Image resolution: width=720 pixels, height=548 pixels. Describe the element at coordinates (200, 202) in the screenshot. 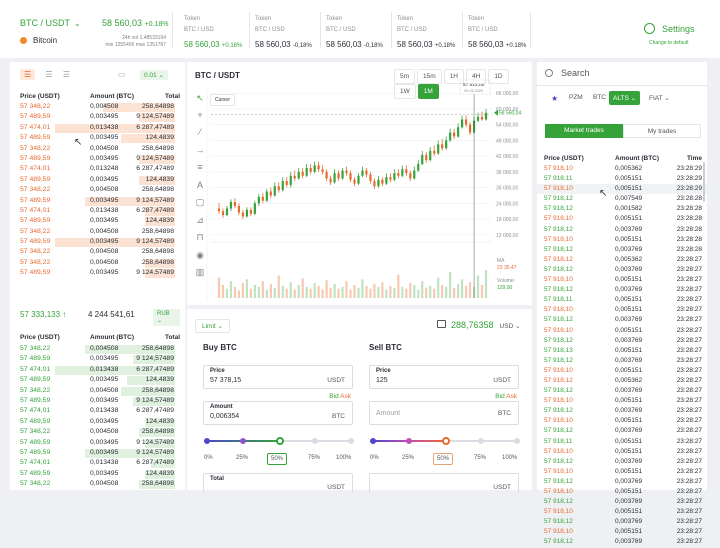

I see `shape-tool-icon: ▢` at that location.